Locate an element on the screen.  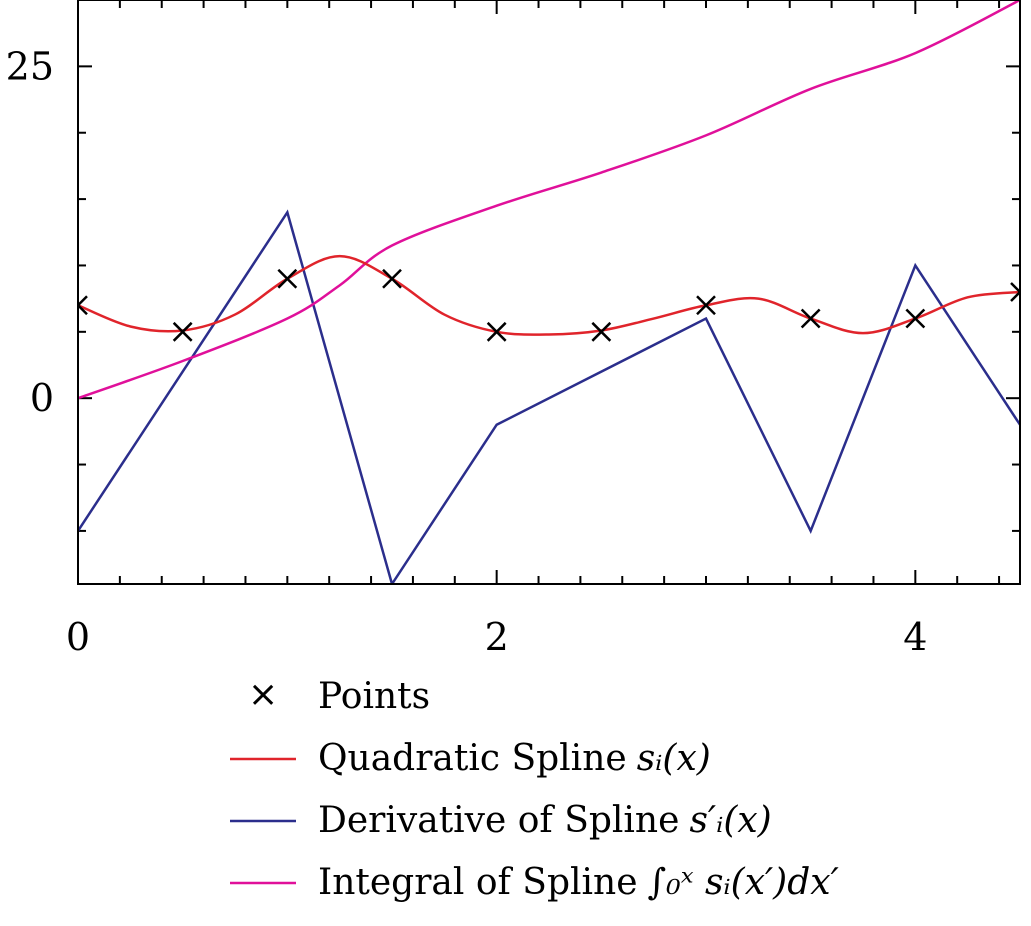
legend-label-points: Points is located at coordinates (374, 696).